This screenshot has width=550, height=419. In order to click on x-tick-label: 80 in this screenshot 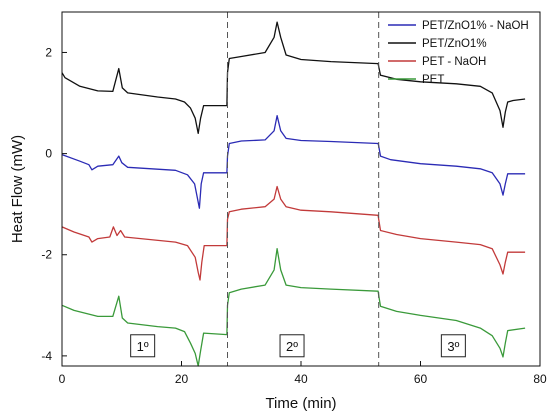, I will do `click(540, 379)`.